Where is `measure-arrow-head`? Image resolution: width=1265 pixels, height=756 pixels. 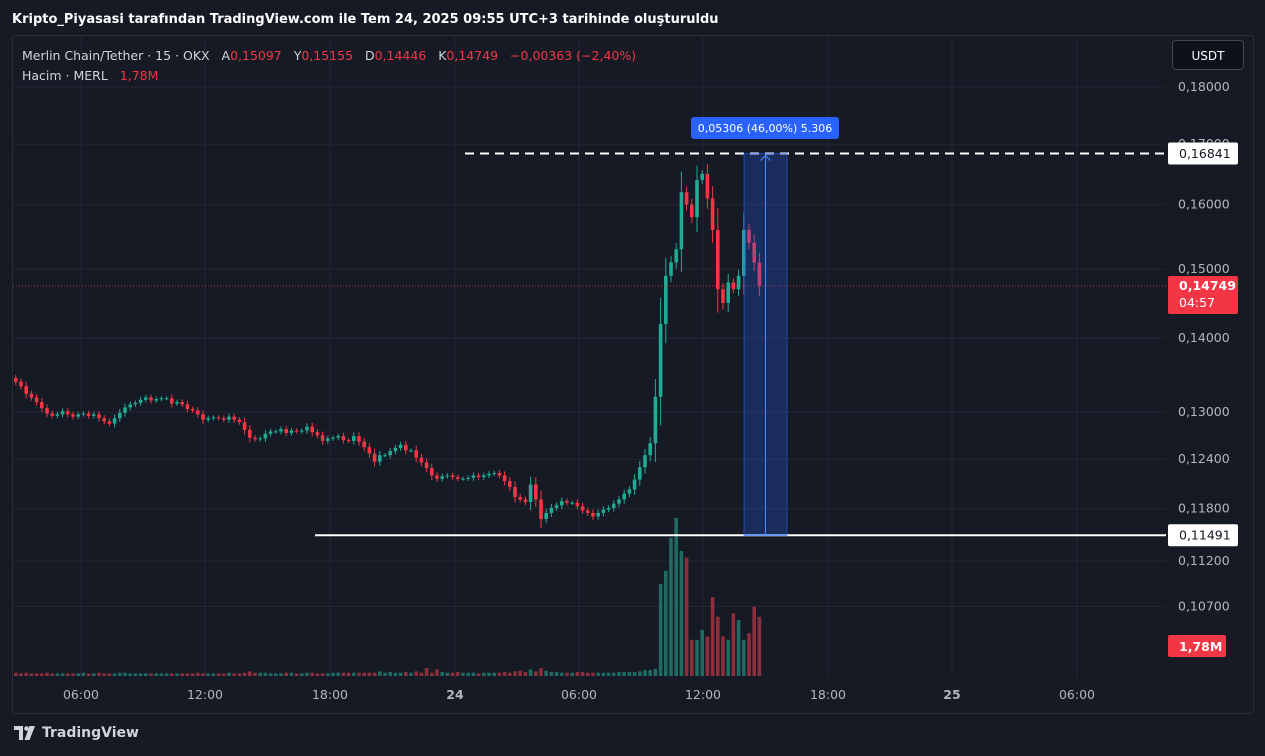
measure-arrow-head is located at coordinates (765, 157).